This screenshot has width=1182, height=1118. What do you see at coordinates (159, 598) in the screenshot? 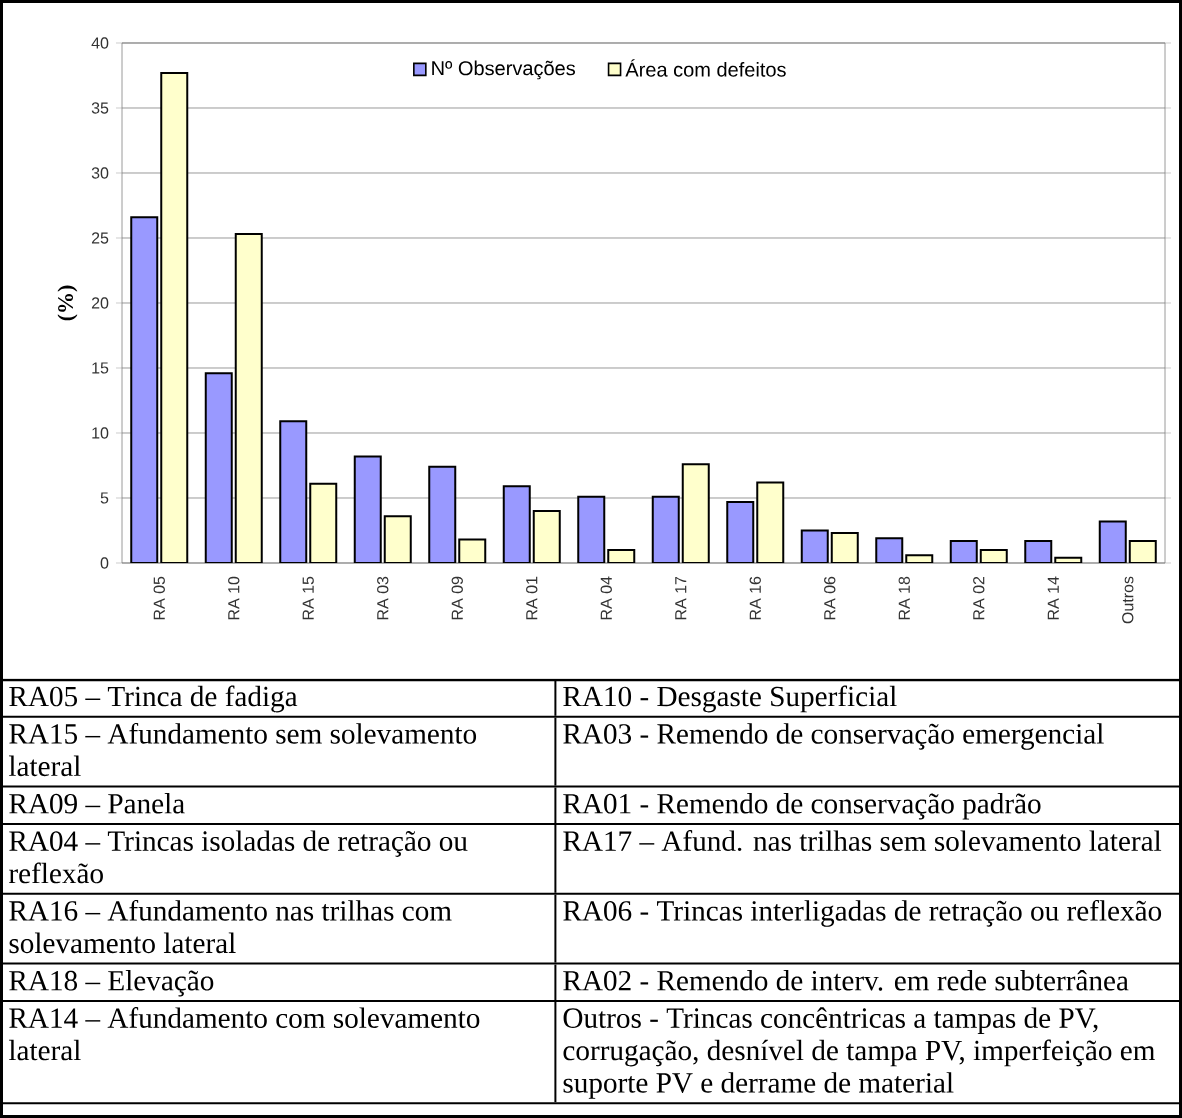
I see `x-tick-label: RA 05` at bounding box center [159, 598].